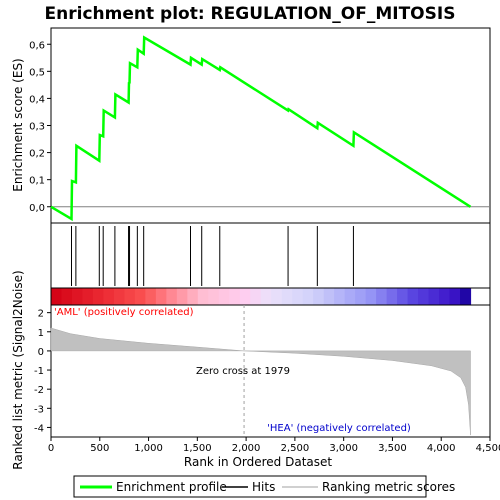 The height and width of the screenshot is (500, 500). I want to click on es-y-ticks: 0,0 0,1 0,2 0,3 0,4 0,5 0,6, so click(40, 127).